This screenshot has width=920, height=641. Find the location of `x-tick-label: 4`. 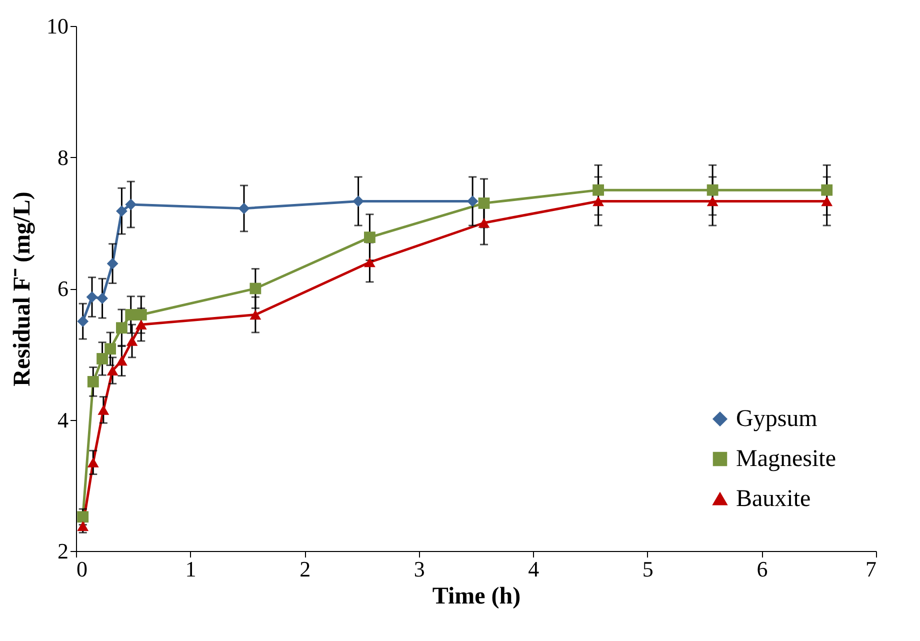

x-tick-label: 4 is located at coordinates (534, 569).